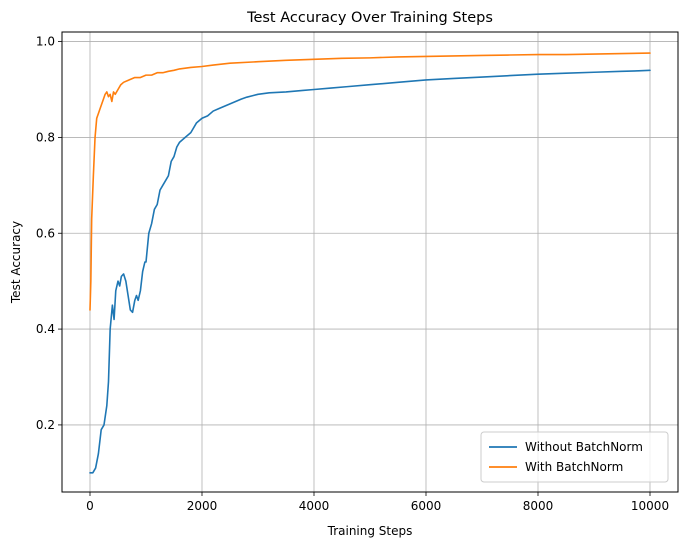  I want to click on x-axis-label: Training Steps, so click(370, 531).